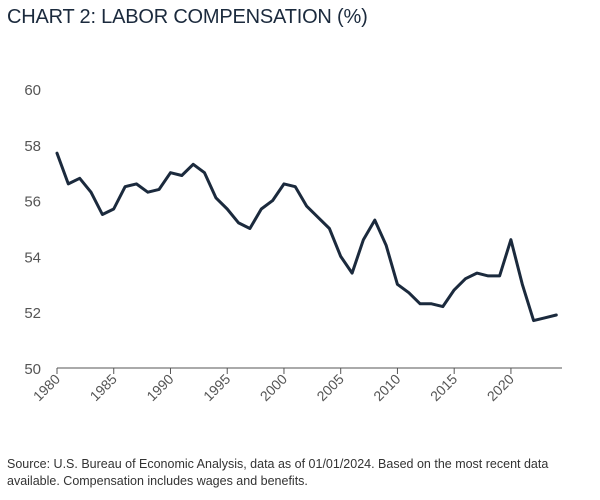 This screenshot has width=600, height=500. What do you see at coordinates (32, 146) in the screenshot?
I see `y-tick-label-58: 58` at bounding box center [32, 146].